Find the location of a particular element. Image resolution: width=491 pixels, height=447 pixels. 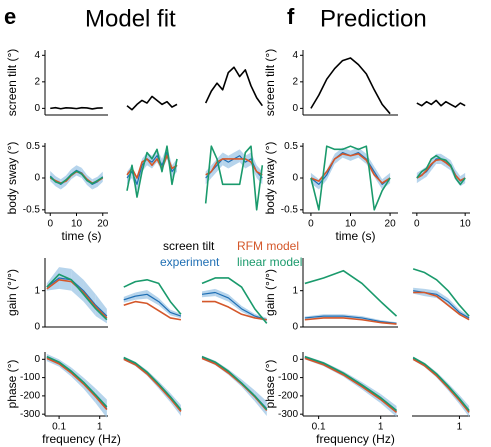

panel: 1 is located at coordinates (441, 394).